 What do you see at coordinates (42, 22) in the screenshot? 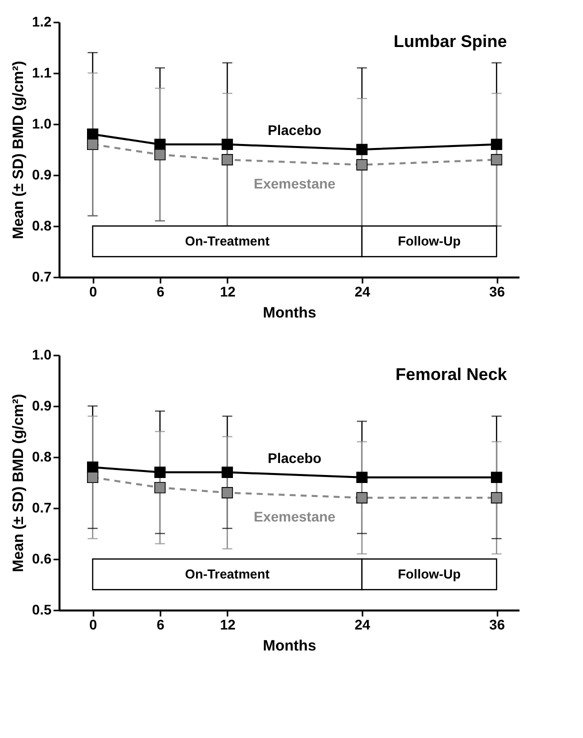
I see `y-tick-label: 1.2` at bounding box center [42, 22].